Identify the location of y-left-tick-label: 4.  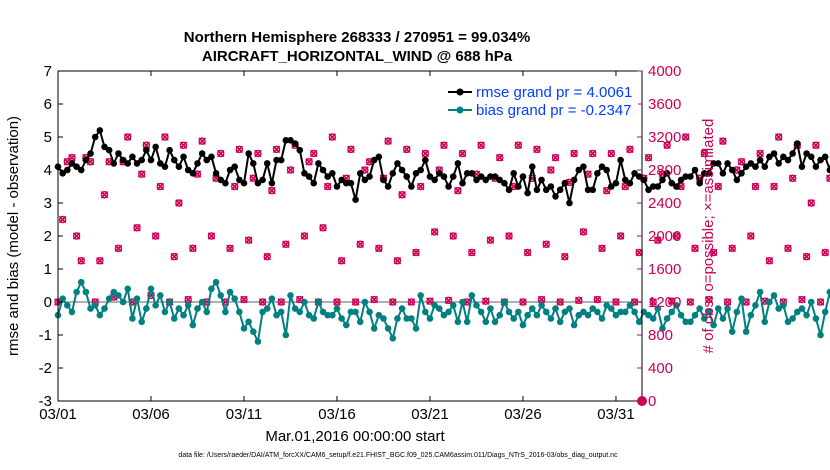
(48, 170).